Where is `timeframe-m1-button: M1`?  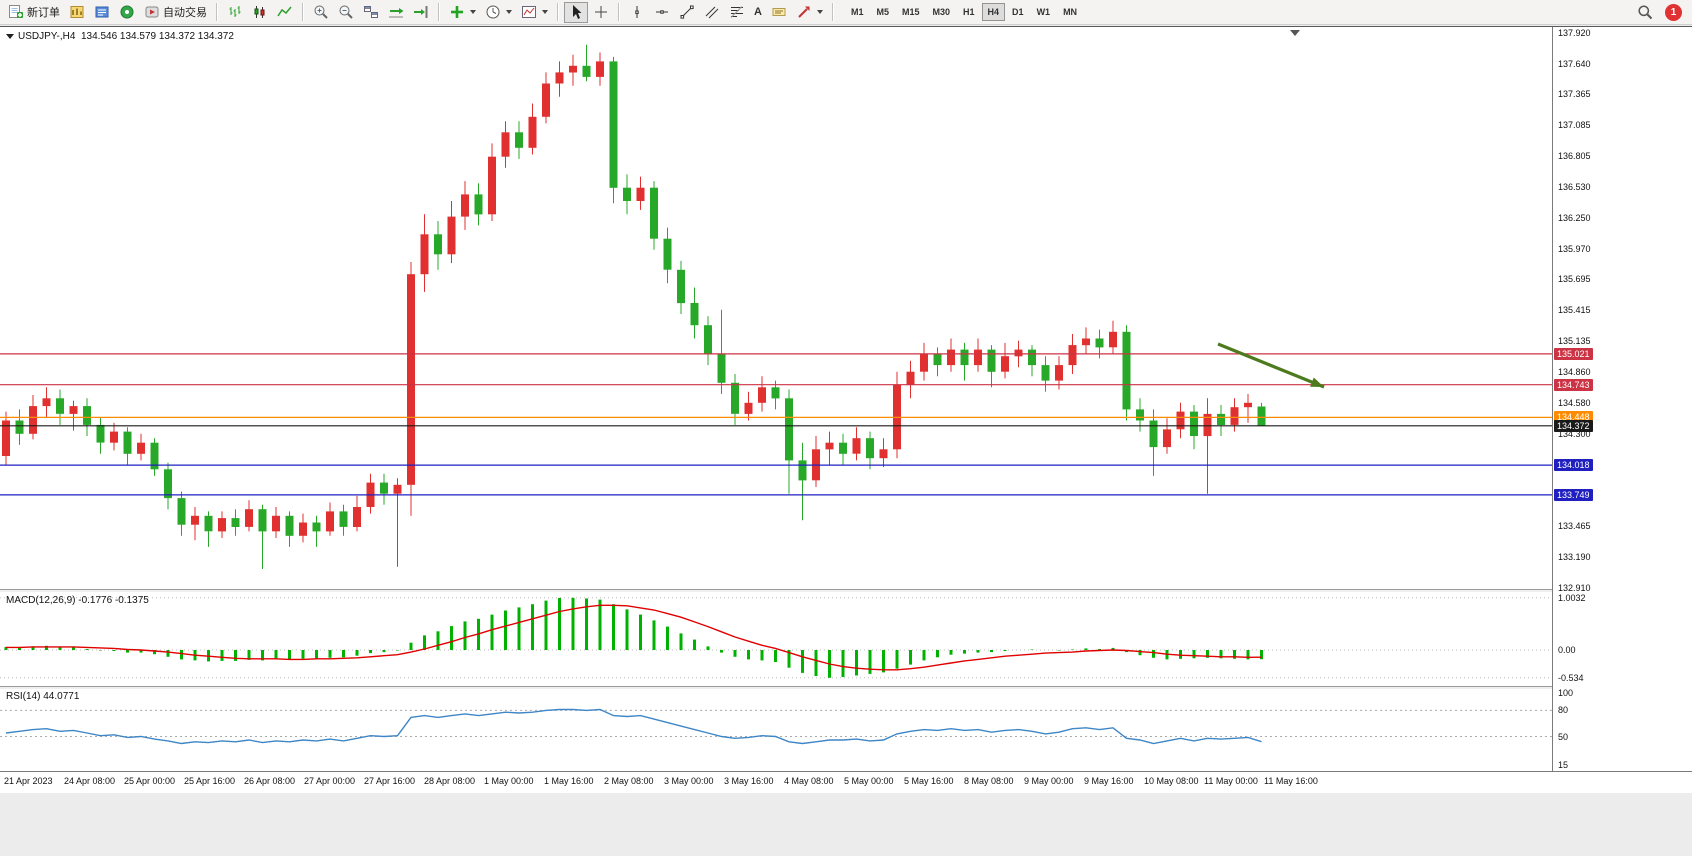
timeframe-m1-button: M1 is located at coordinates (857, 12).